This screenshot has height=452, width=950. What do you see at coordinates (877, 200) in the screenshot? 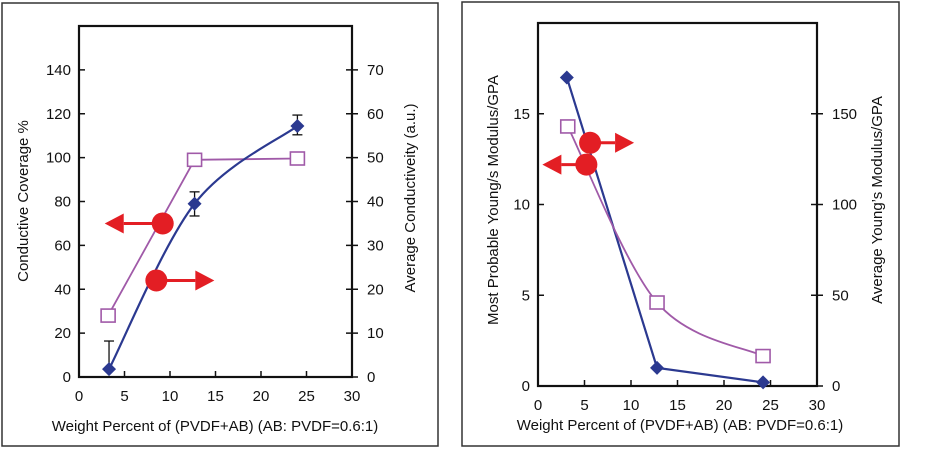
I see `y2-axis-title: Average Young’s Modulus/GPA` at bounding box center [877, 200].